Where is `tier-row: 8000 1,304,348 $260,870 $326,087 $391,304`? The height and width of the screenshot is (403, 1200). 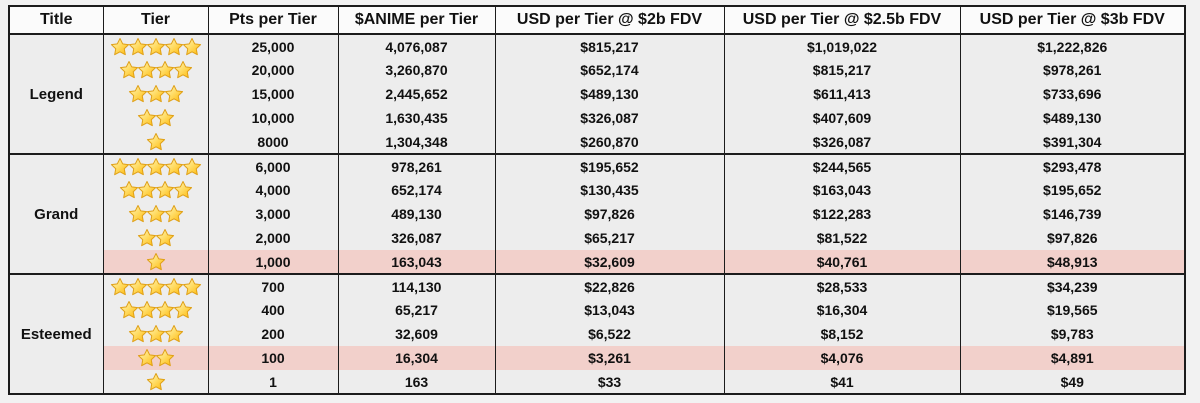
tier-row: 8000 1,304,348 $260,870 $326,087 $391,304 is located at coordinates (597, 142).